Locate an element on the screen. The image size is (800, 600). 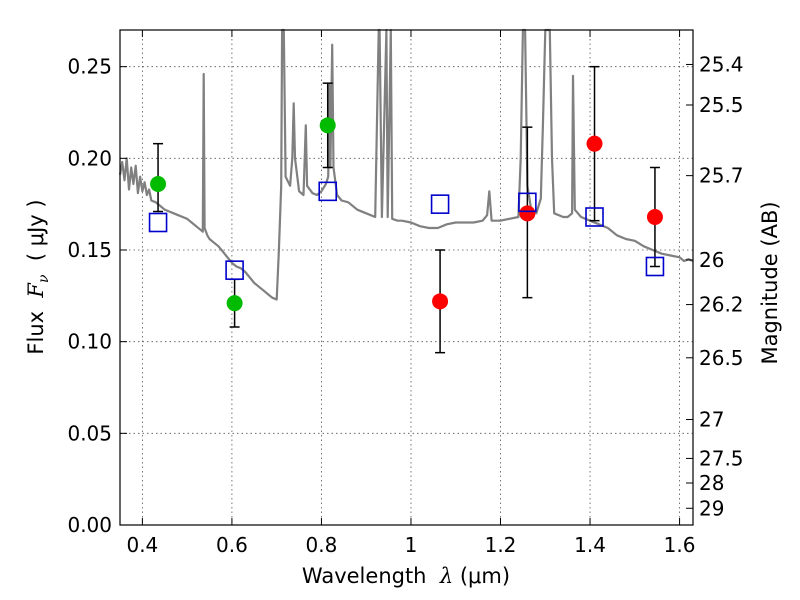
magnitude-tick-label: 26 is located at coordinates (711, 260).